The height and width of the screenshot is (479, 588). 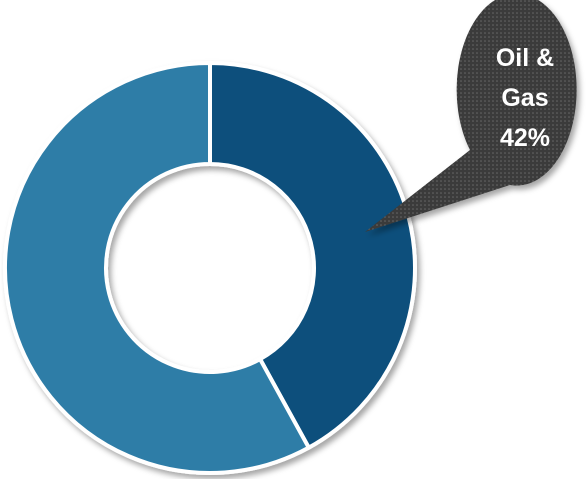 I want to click on callout-label: Oil & Gas 42%, so click(x=525, y=98).